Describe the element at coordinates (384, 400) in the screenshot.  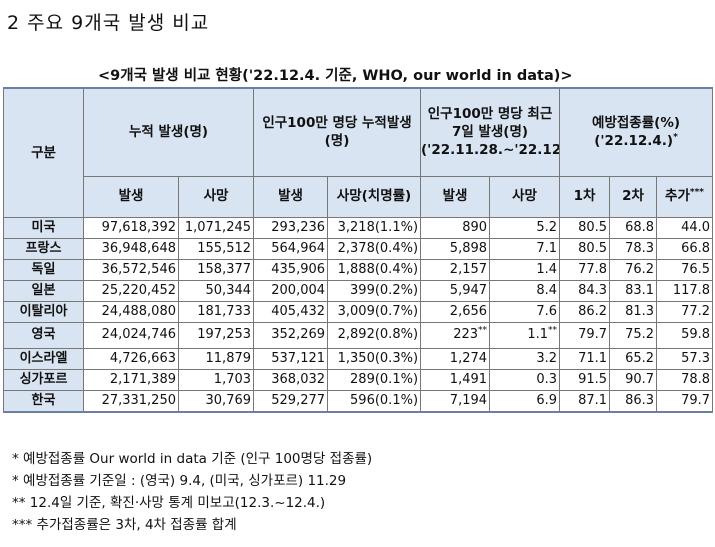
I see `cell-pm-deaths-value: 596(0.1%)` at that location.